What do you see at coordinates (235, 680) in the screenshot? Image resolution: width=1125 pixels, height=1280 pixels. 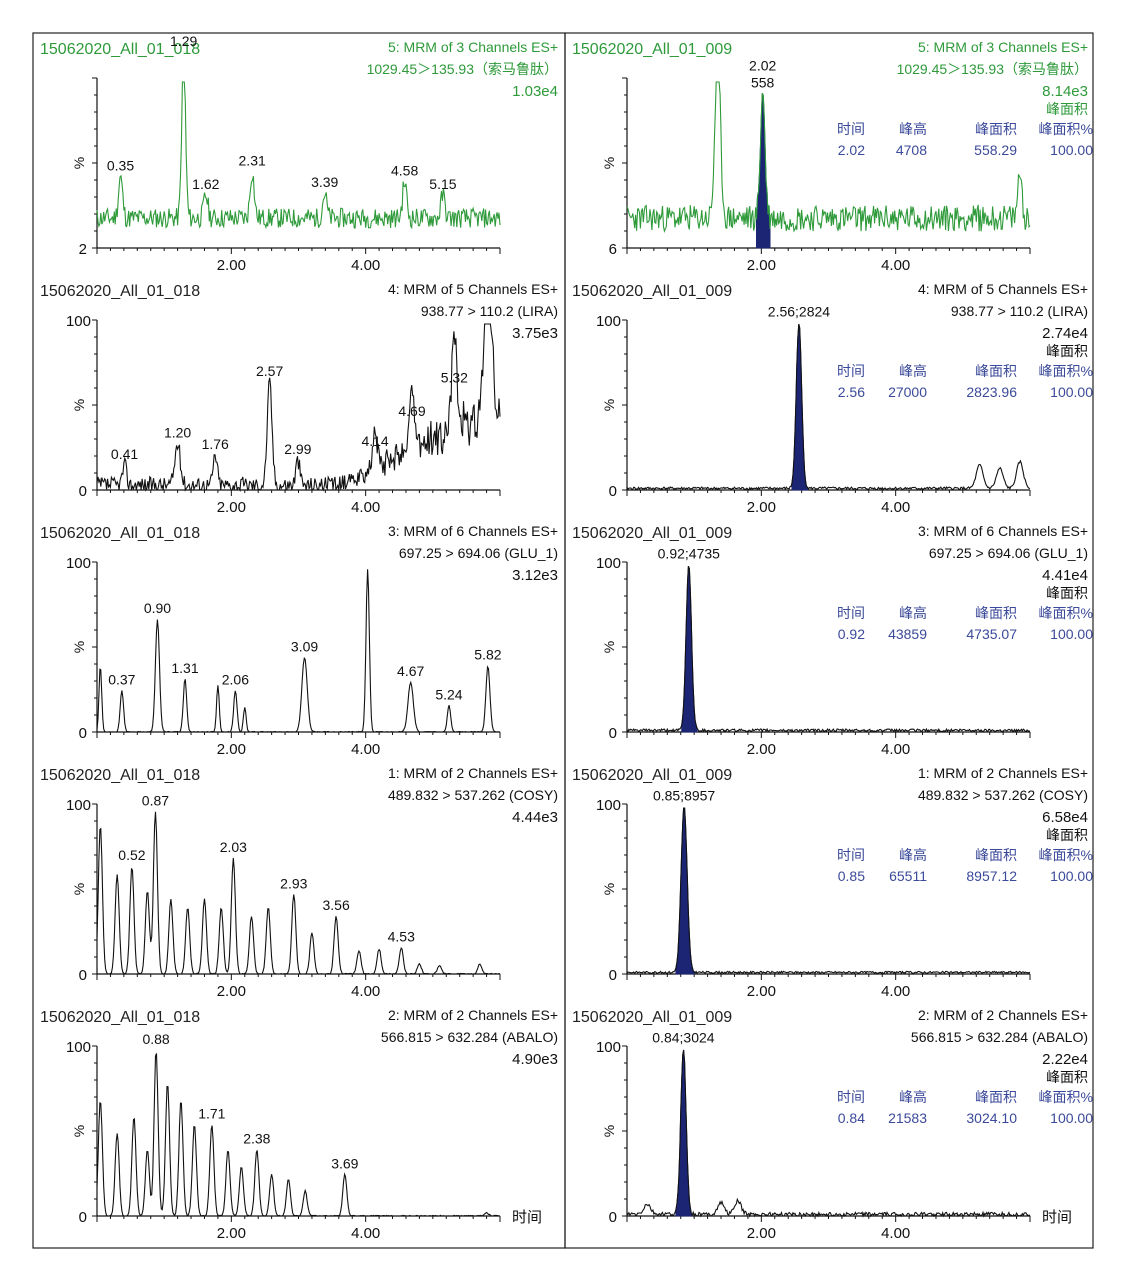 I see `peak-label: 2.06` at bounding box center [235, 680].